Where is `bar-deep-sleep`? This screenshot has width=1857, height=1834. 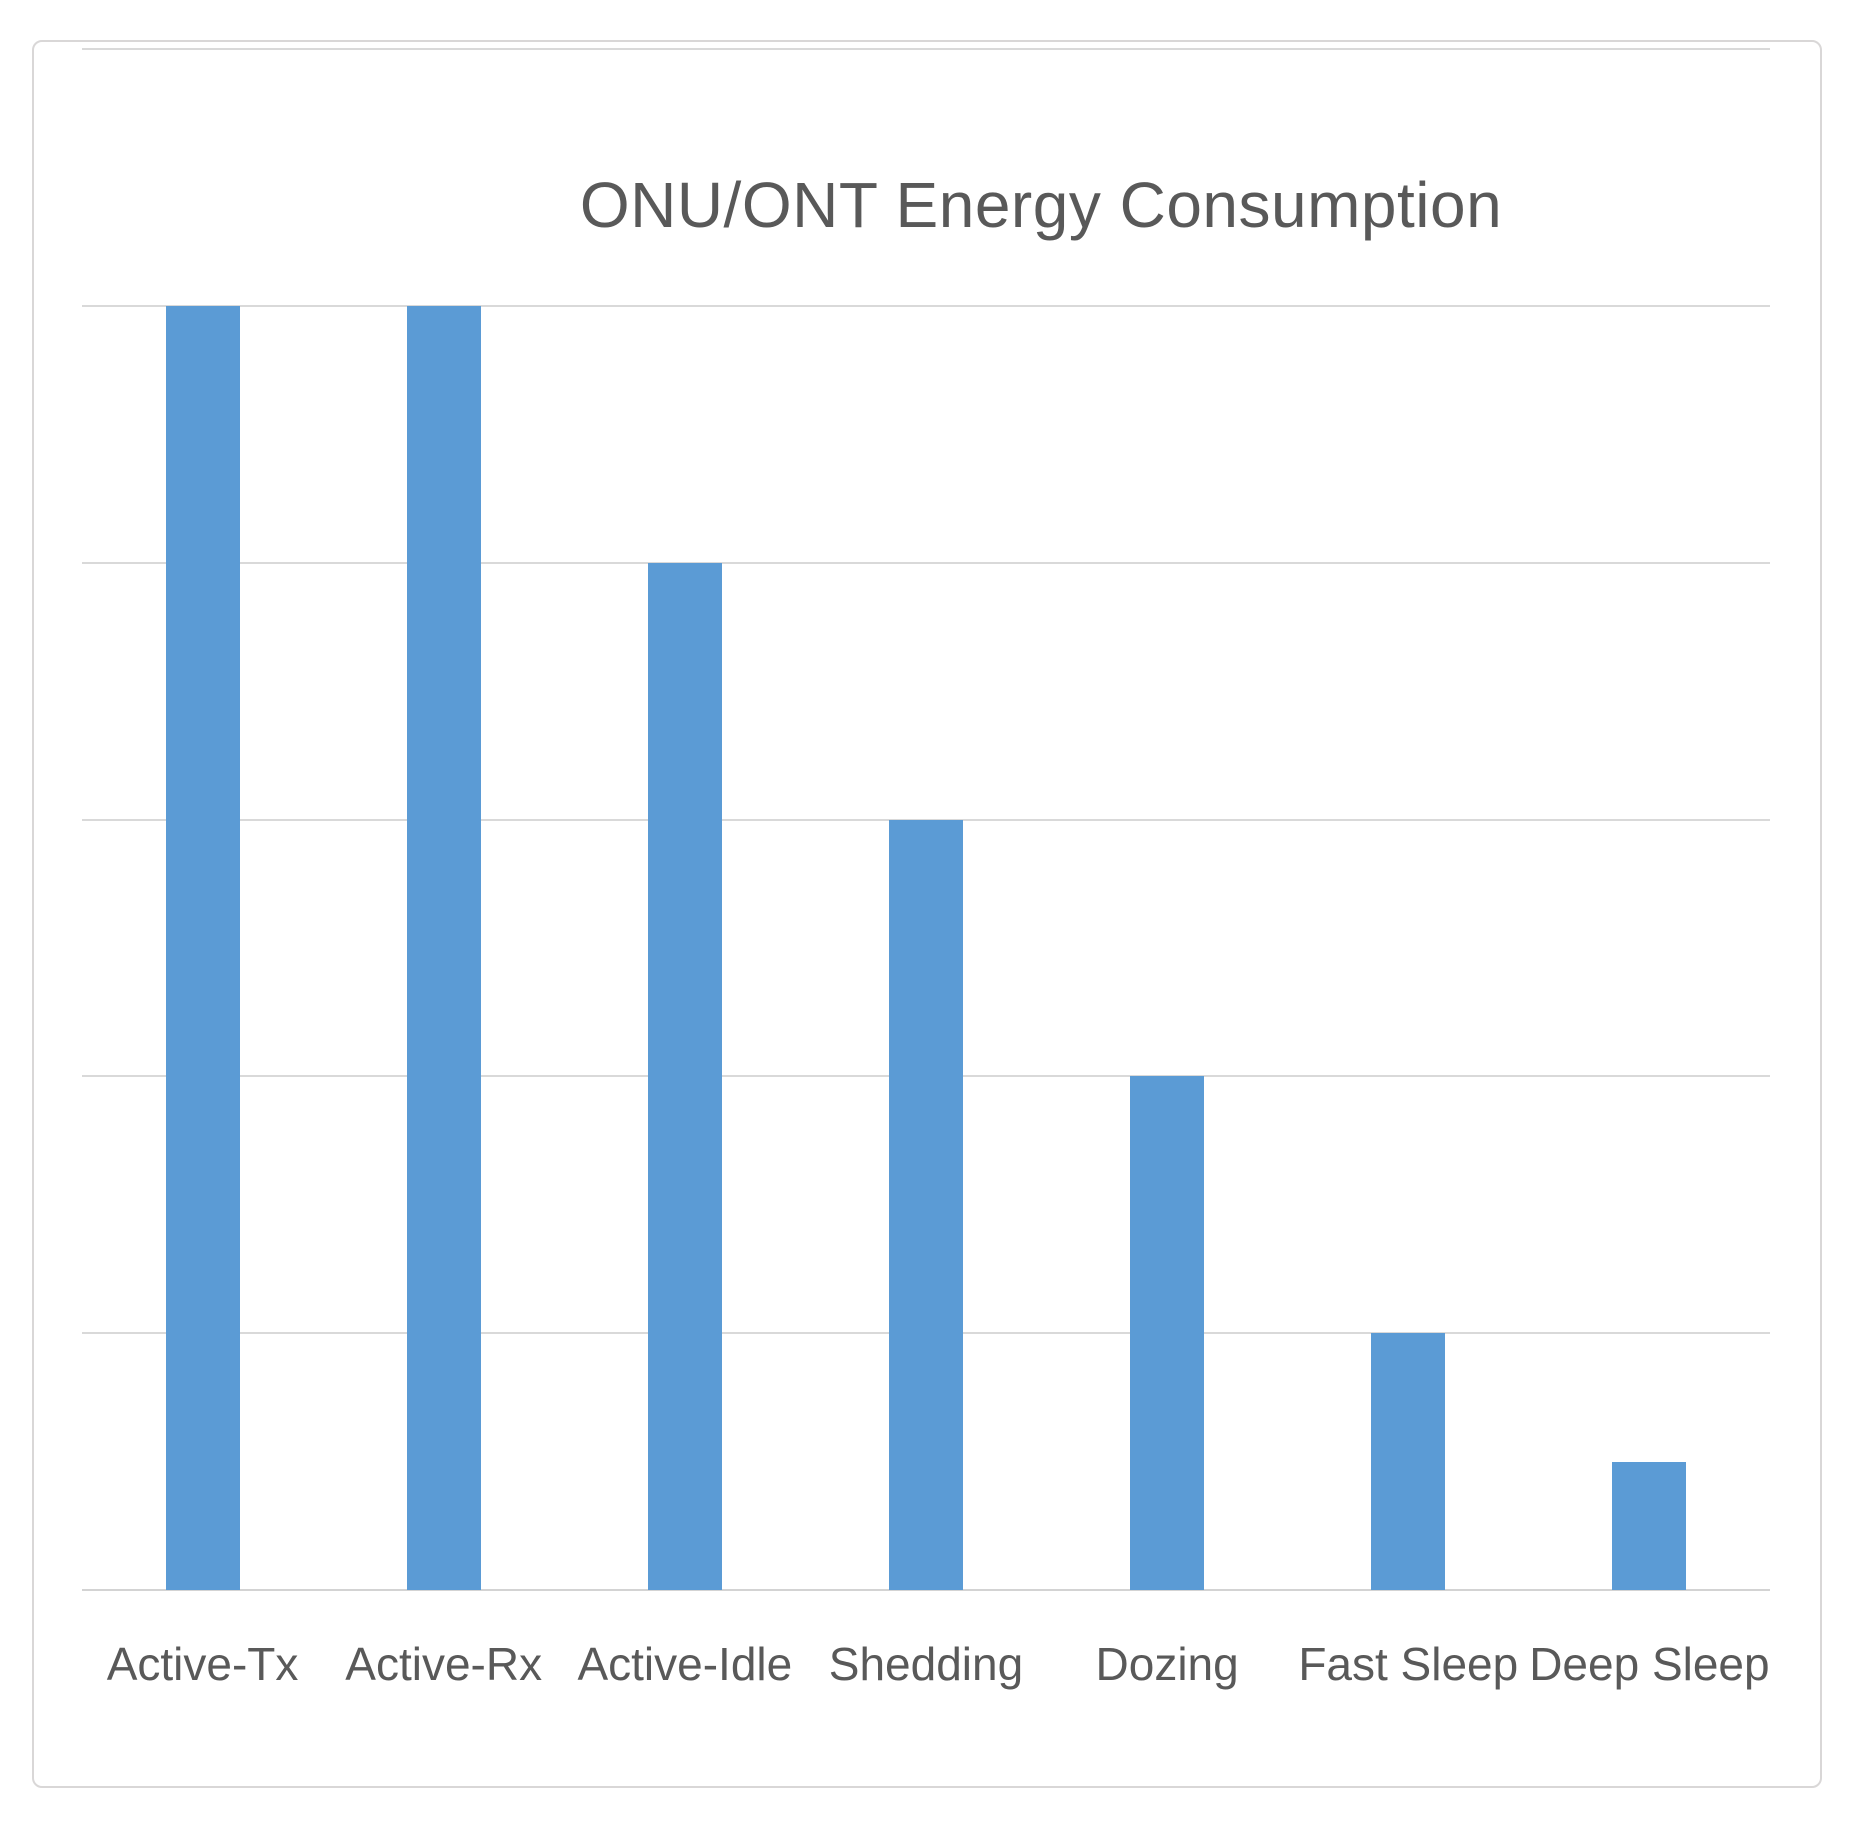 bar-deep-sleep is located at coordinates (1649, 1525).